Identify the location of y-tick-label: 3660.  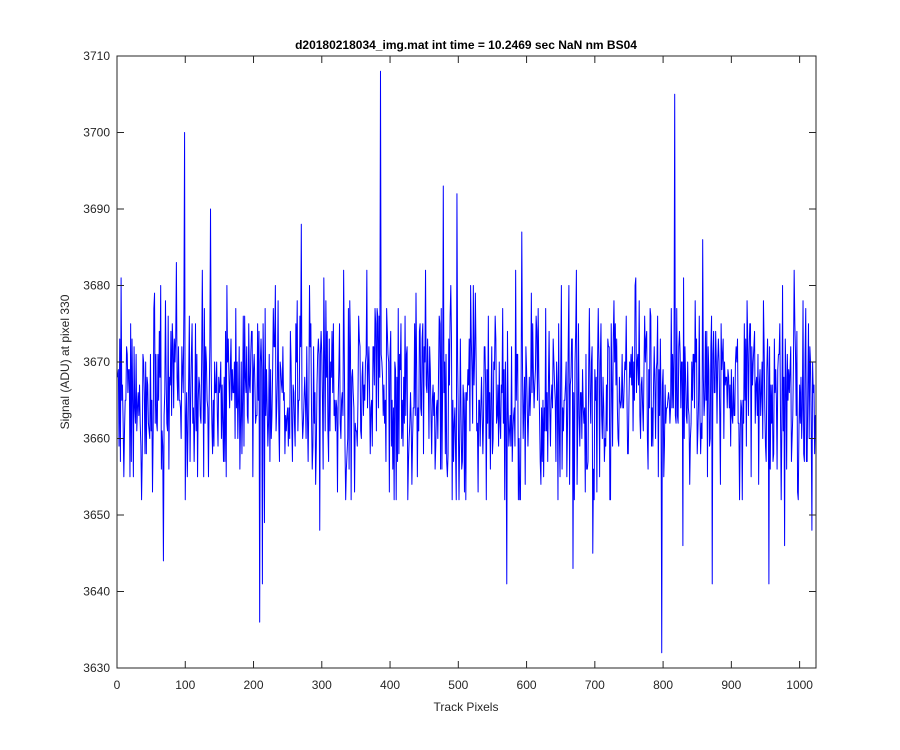
(96, 439).